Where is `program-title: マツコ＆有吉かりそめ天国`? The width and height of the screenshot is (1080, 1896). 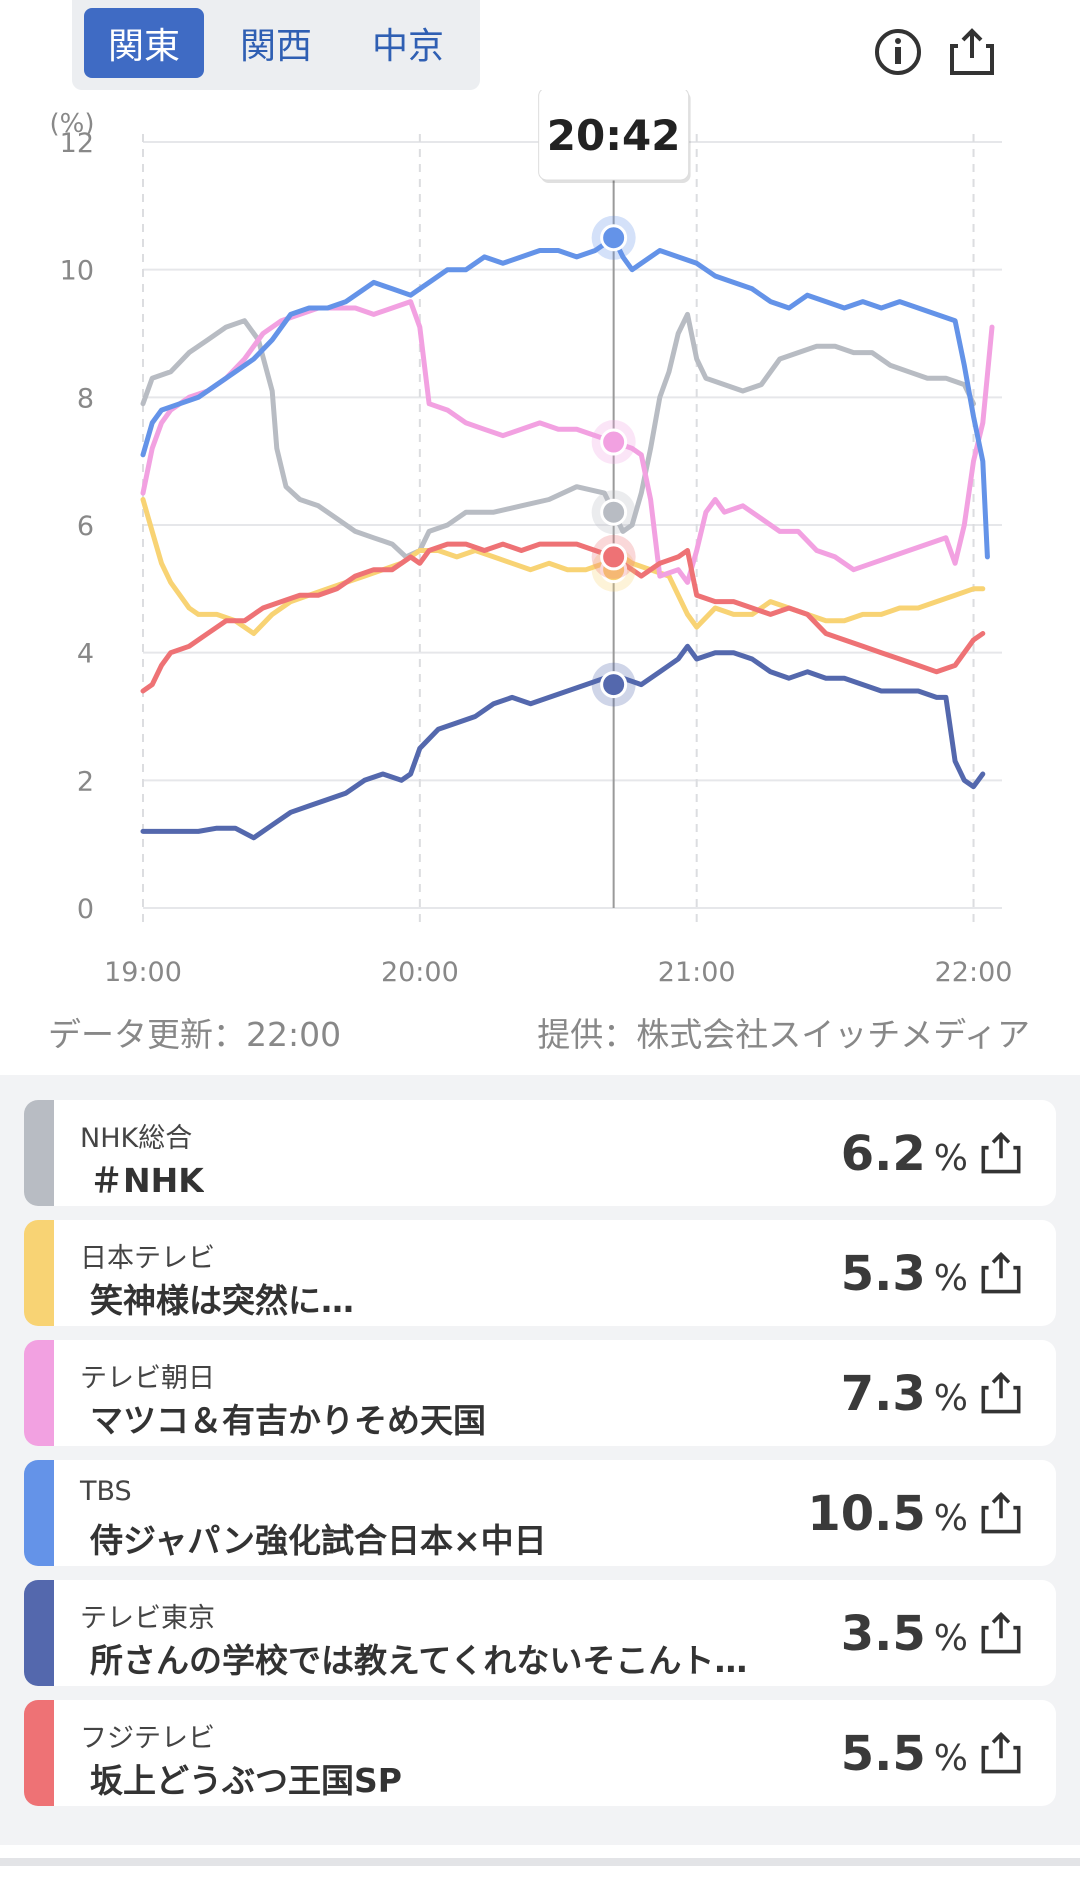 program-title: マツコ＆有吉かりそめ天国 is located at coordinates (288, 1420).